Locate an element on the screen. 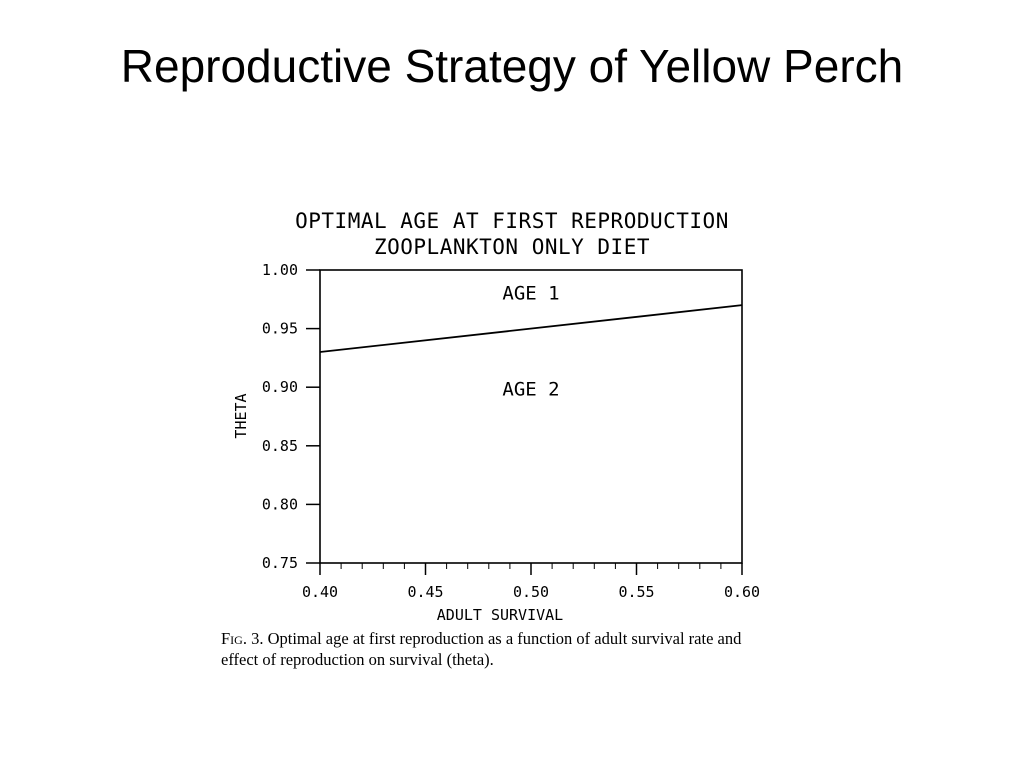 This screenshot has height=768, width=1024. slide-title: Reproductive Strategy of Yellow Perch is located at coordinates (512, 66).